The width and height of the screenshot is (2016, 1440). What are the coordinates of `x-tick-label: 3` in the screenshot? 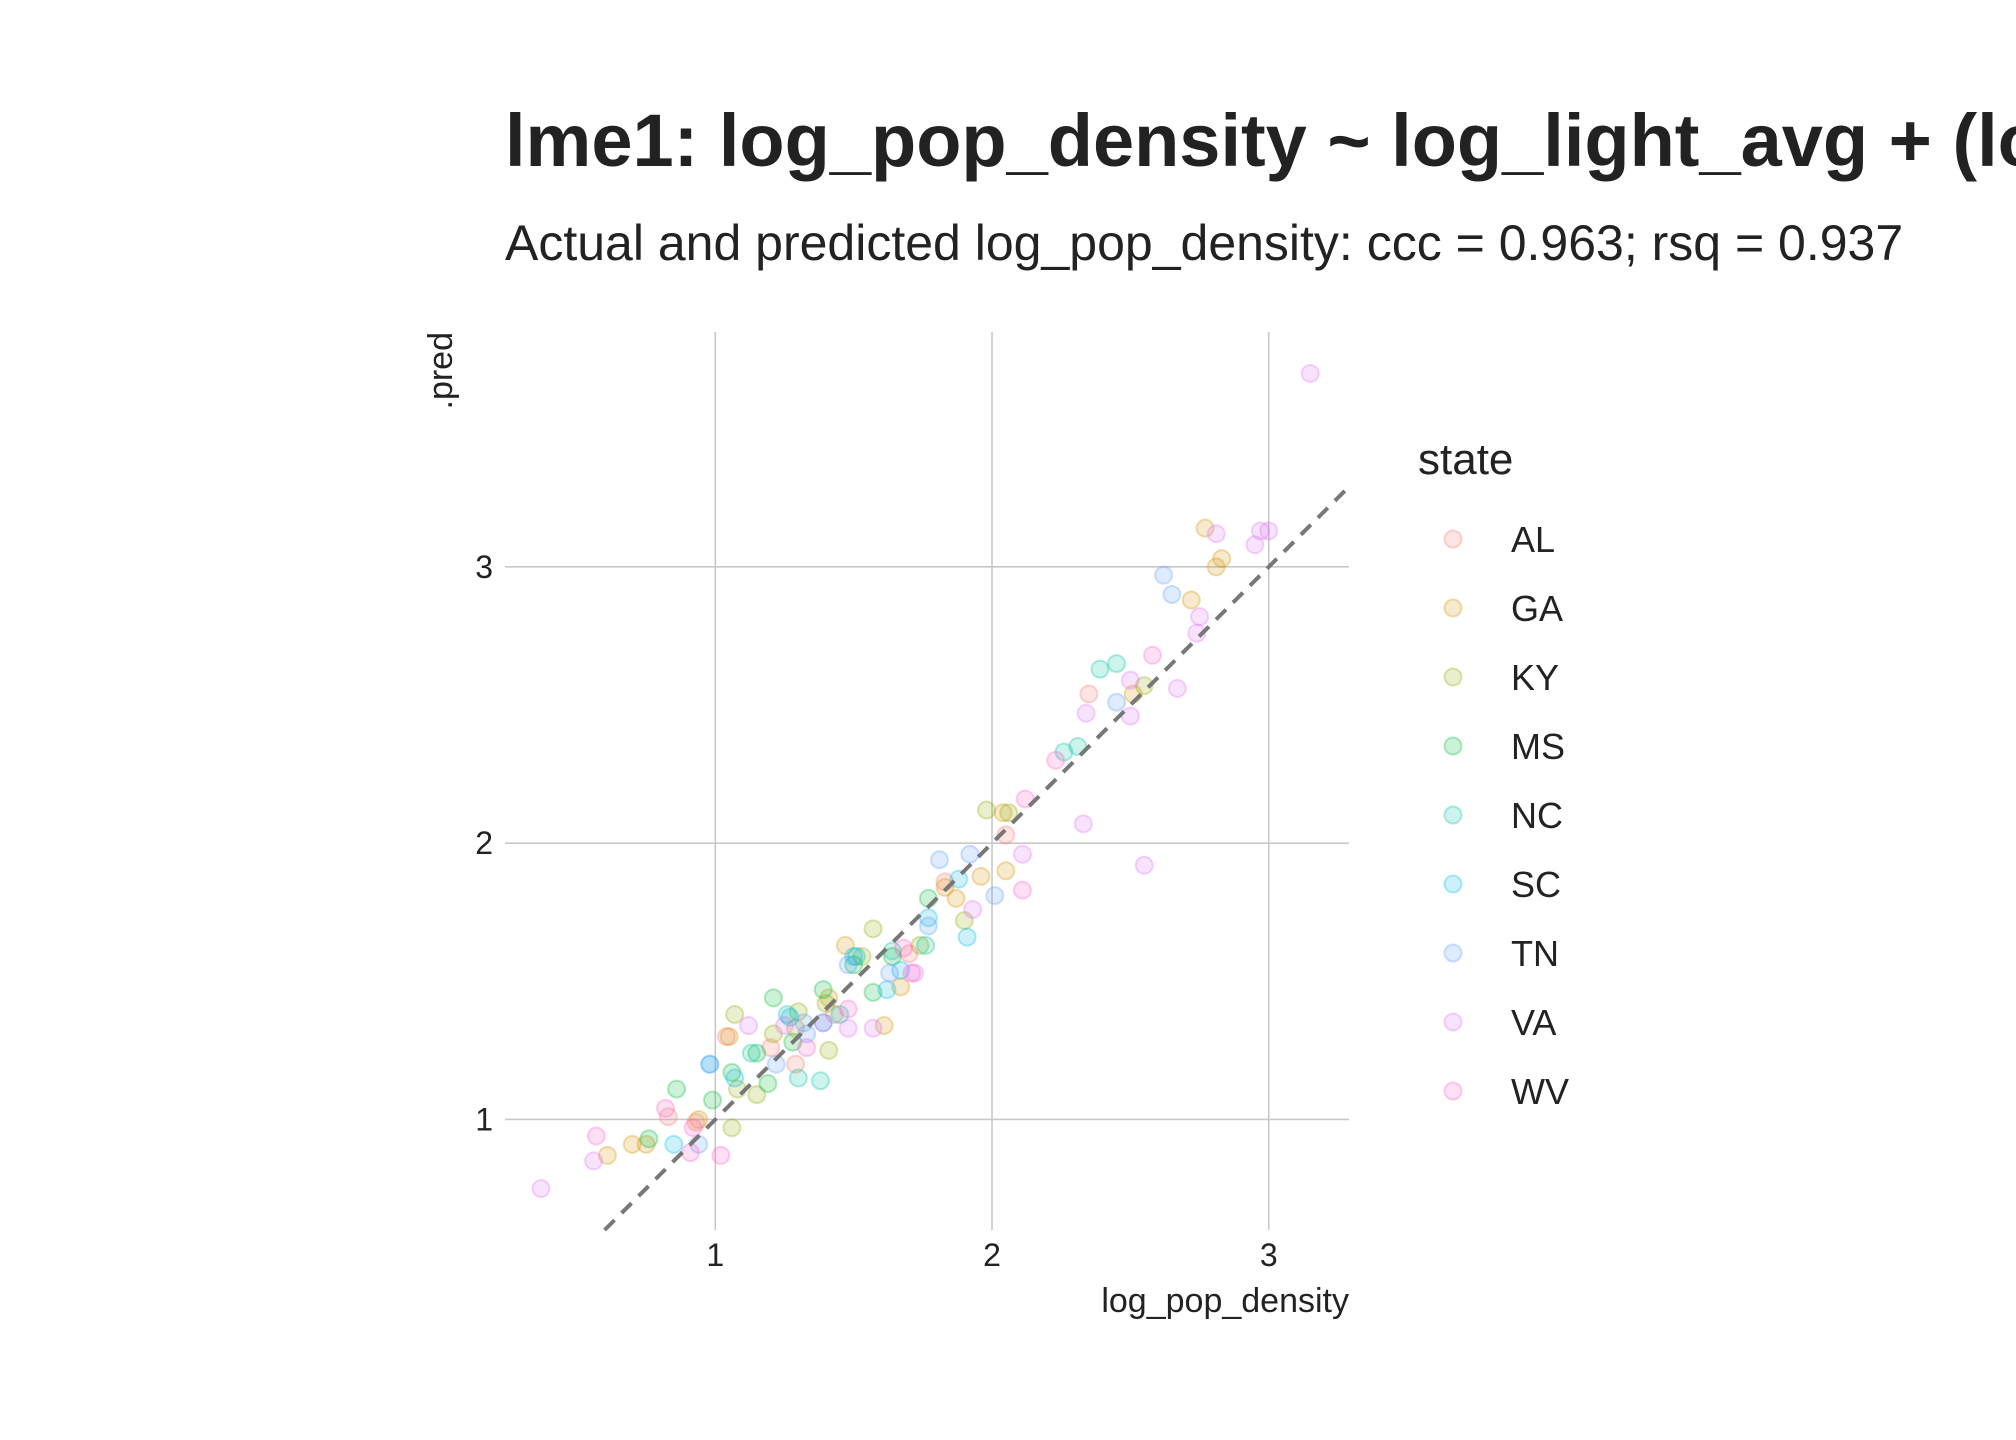 It's located at (1269, 1255).